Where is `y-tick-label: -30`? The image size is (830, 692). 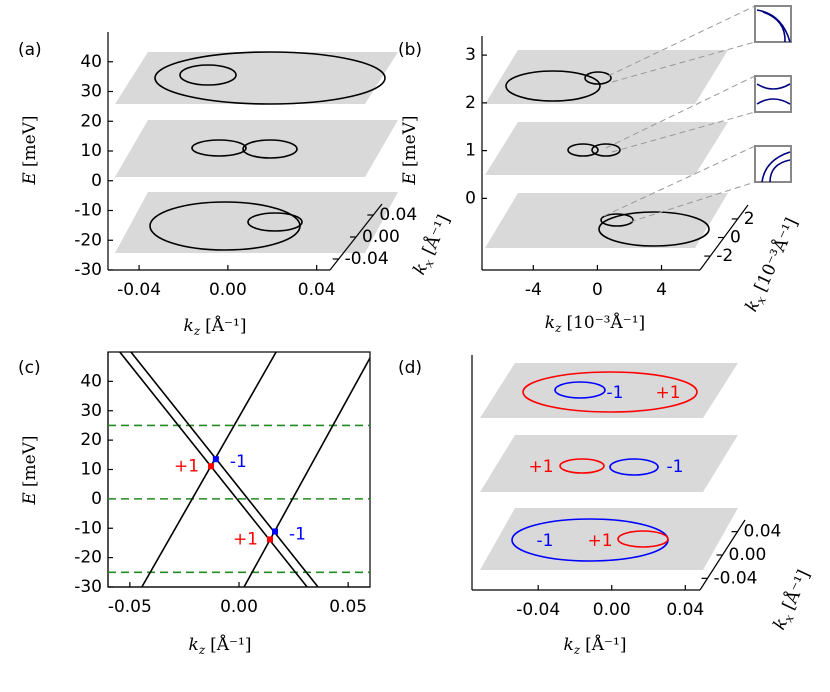 y-tick-label: -30 is located at coordinates (88, 270).